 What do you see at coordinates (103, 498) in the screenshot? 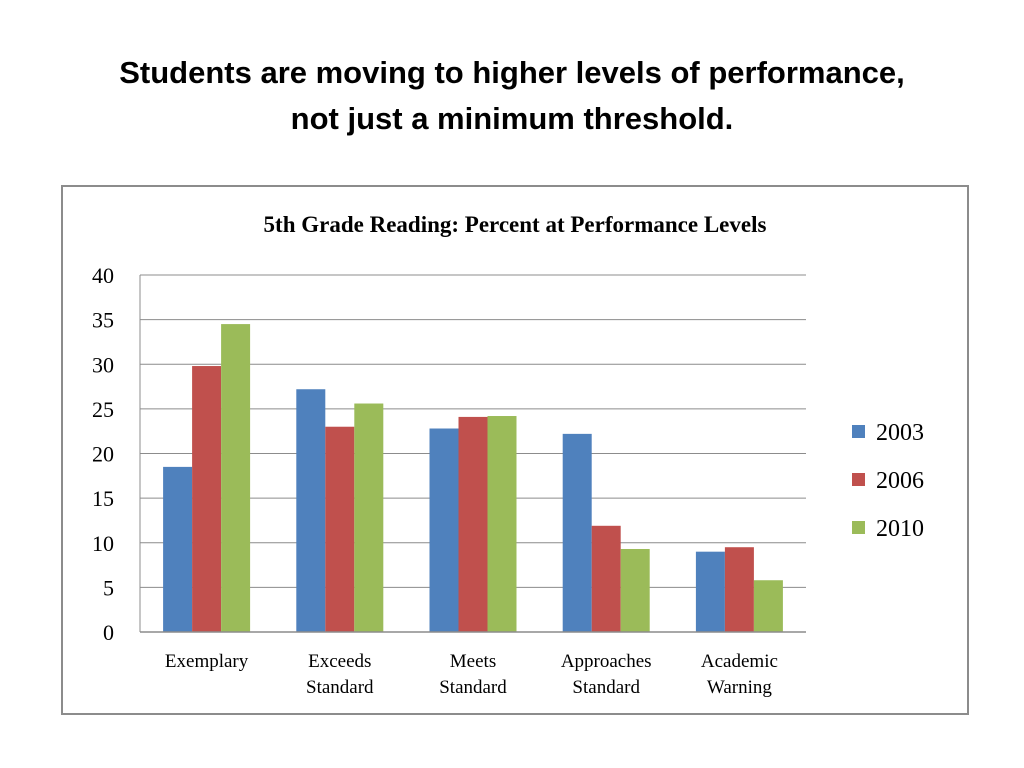
I see `y-tick-label: 15` at bounding box center [103, 498].